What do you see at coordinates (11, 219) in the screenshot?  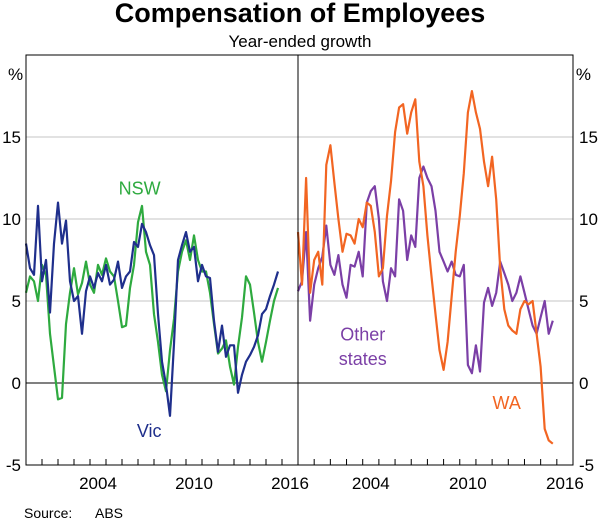 I see `y-tick-label-left: 10` at bounding box center [11, 219].